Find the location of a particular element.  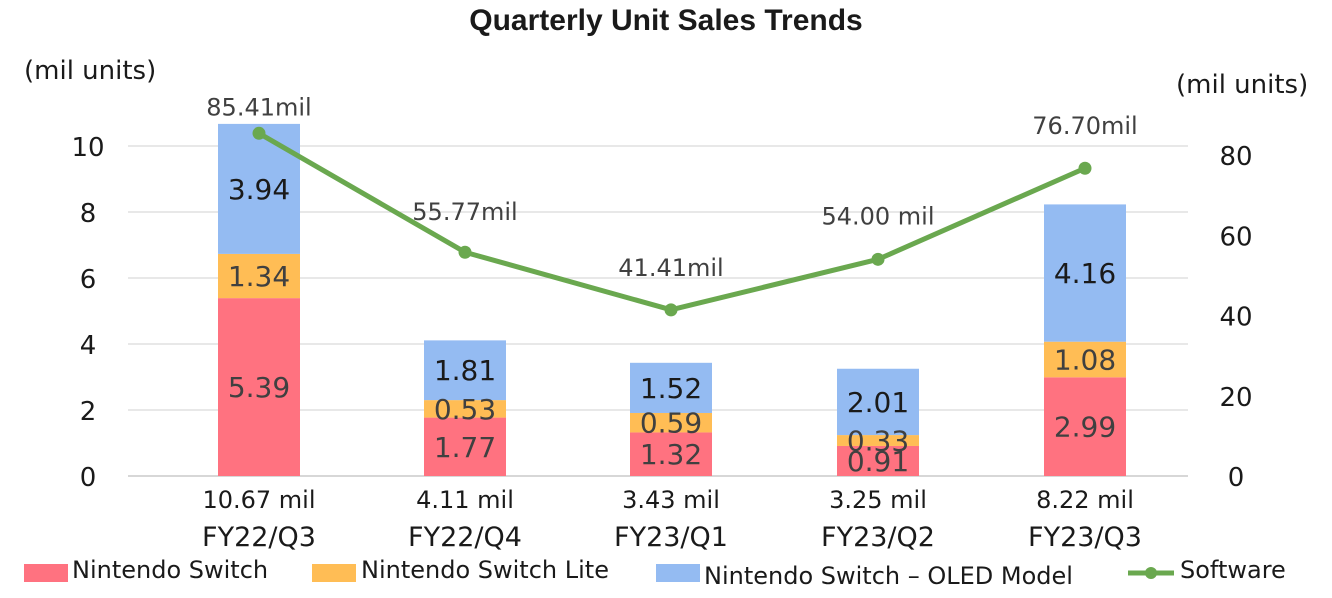

legend-swatch-software is located at coordinates (1151, 573).